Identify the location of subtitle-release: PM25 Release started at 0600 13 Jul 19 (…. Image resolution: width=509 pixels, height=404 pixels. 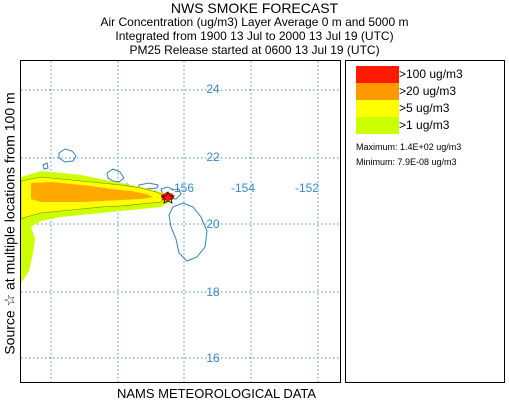
(254, 50).